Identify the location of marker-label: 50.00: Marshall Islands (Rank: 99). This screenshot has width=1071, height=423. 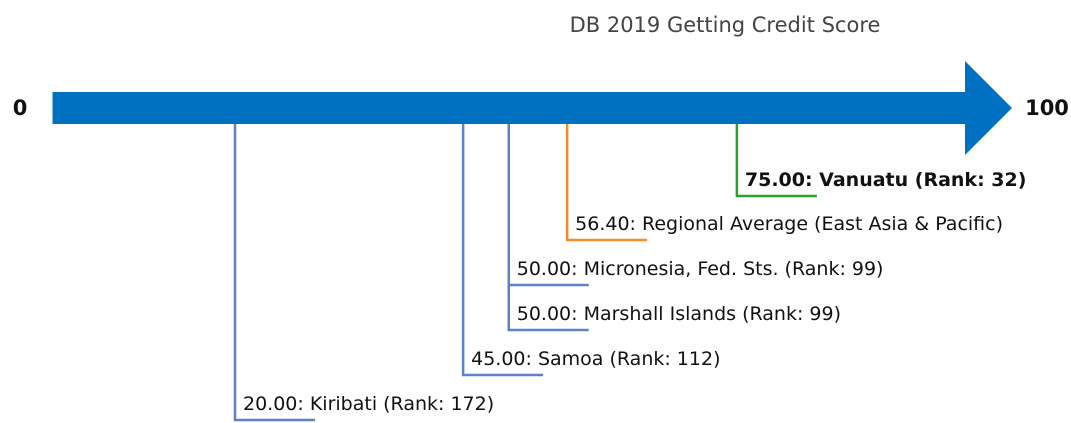
(679, 314).